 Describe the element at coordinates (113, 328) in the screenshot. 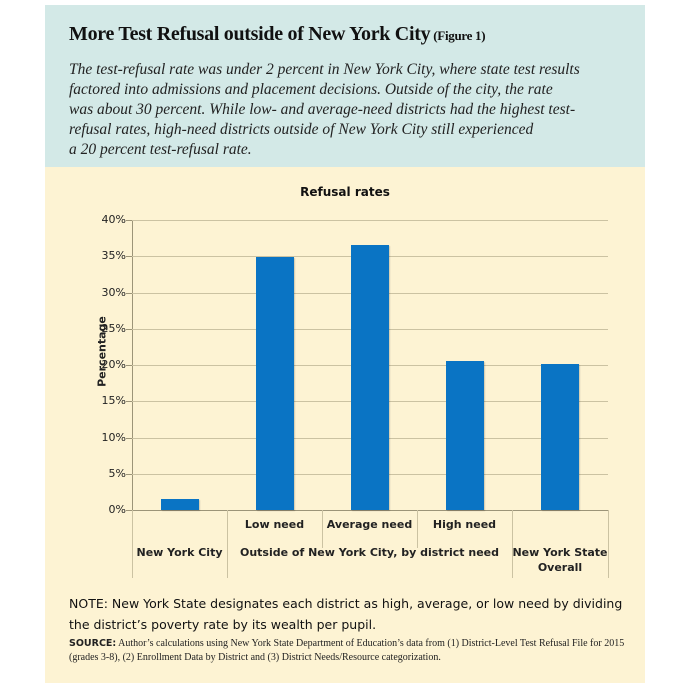

I see `y-tick-label: 25%` at that location.